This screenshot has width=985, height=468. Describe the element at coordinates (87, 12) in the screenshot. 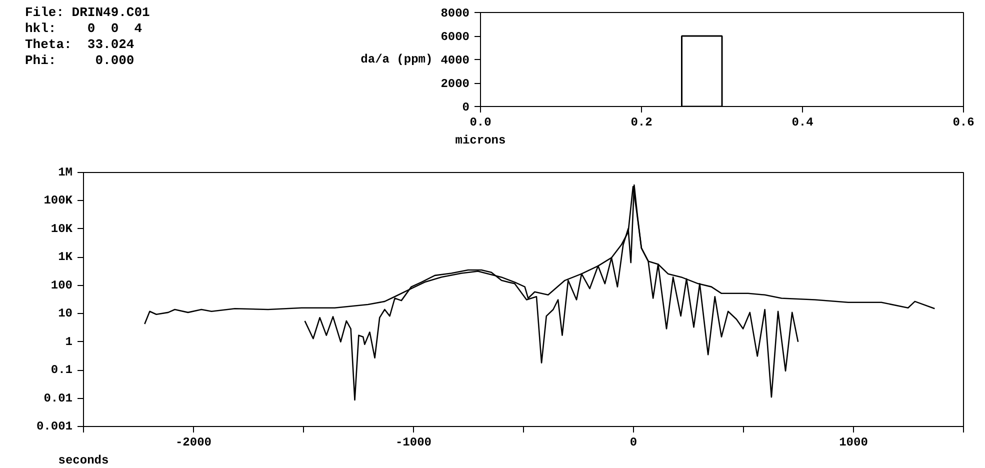

I see `text: File: DRIN49.C01` at that location.